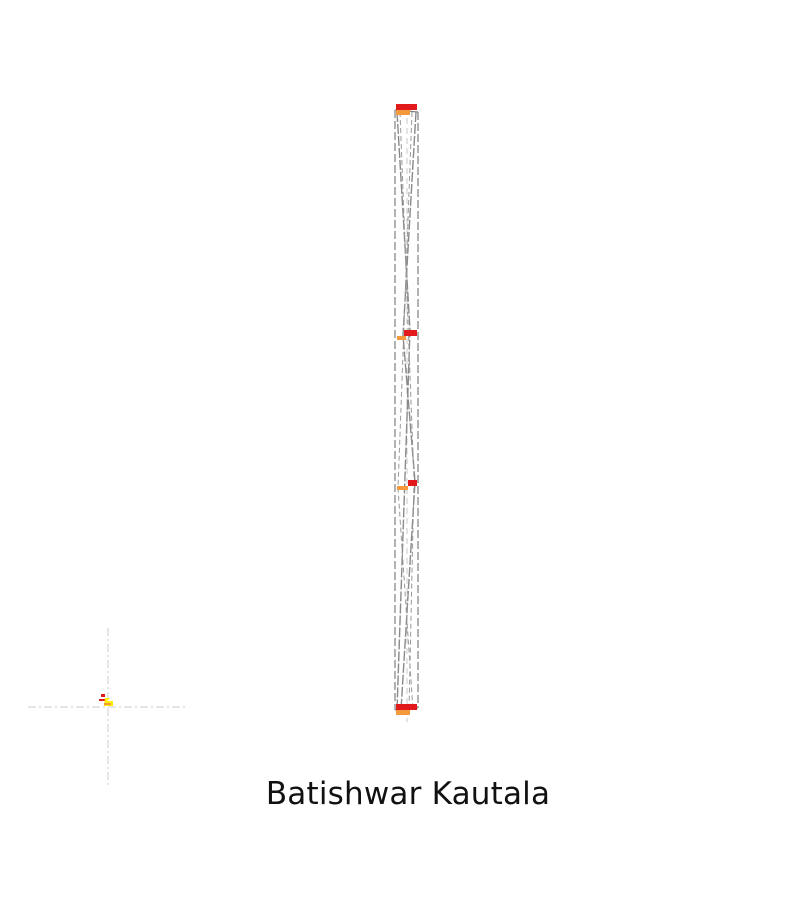 This screenshot has width=800, height=900. What do you see at coordinates (103, 695) in the screenshot?
I see `locator-marker-red` at bounding box center [103, 695].